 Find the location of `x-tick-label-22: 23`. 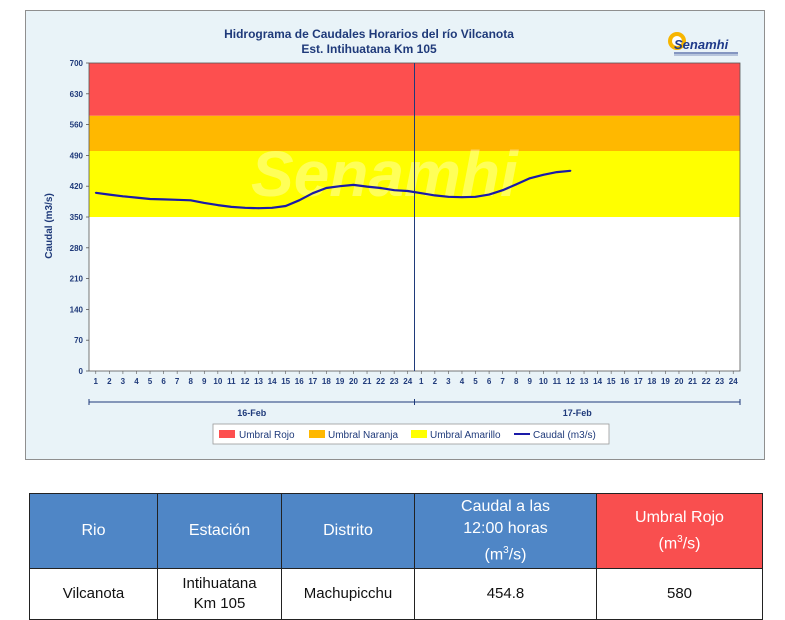

x-tick-label-22: 23 is located at coordinates (394, 381).